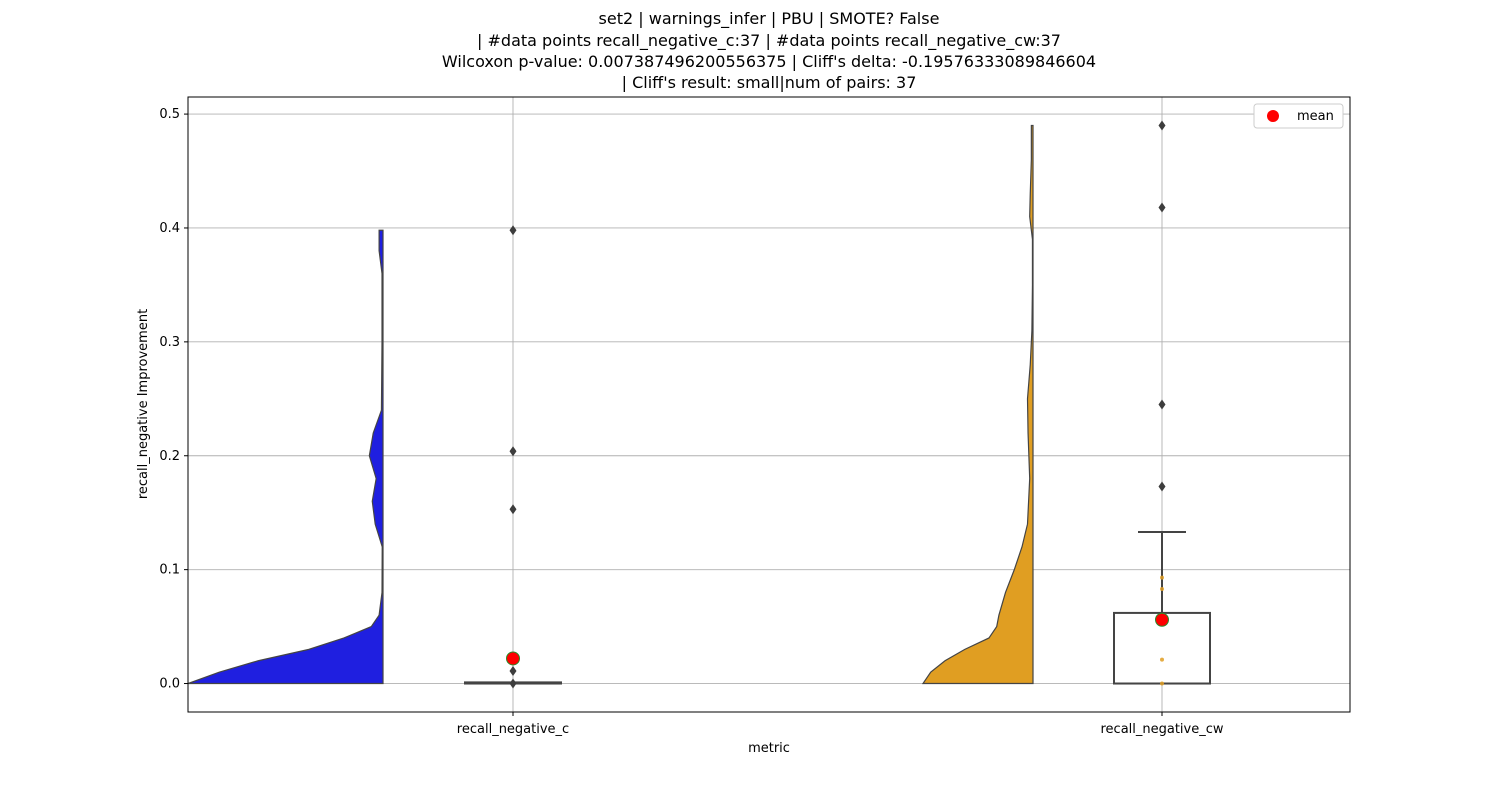 This screenshot has width=1500, height=800. I want to click on legend-box, so click(1298, 116).